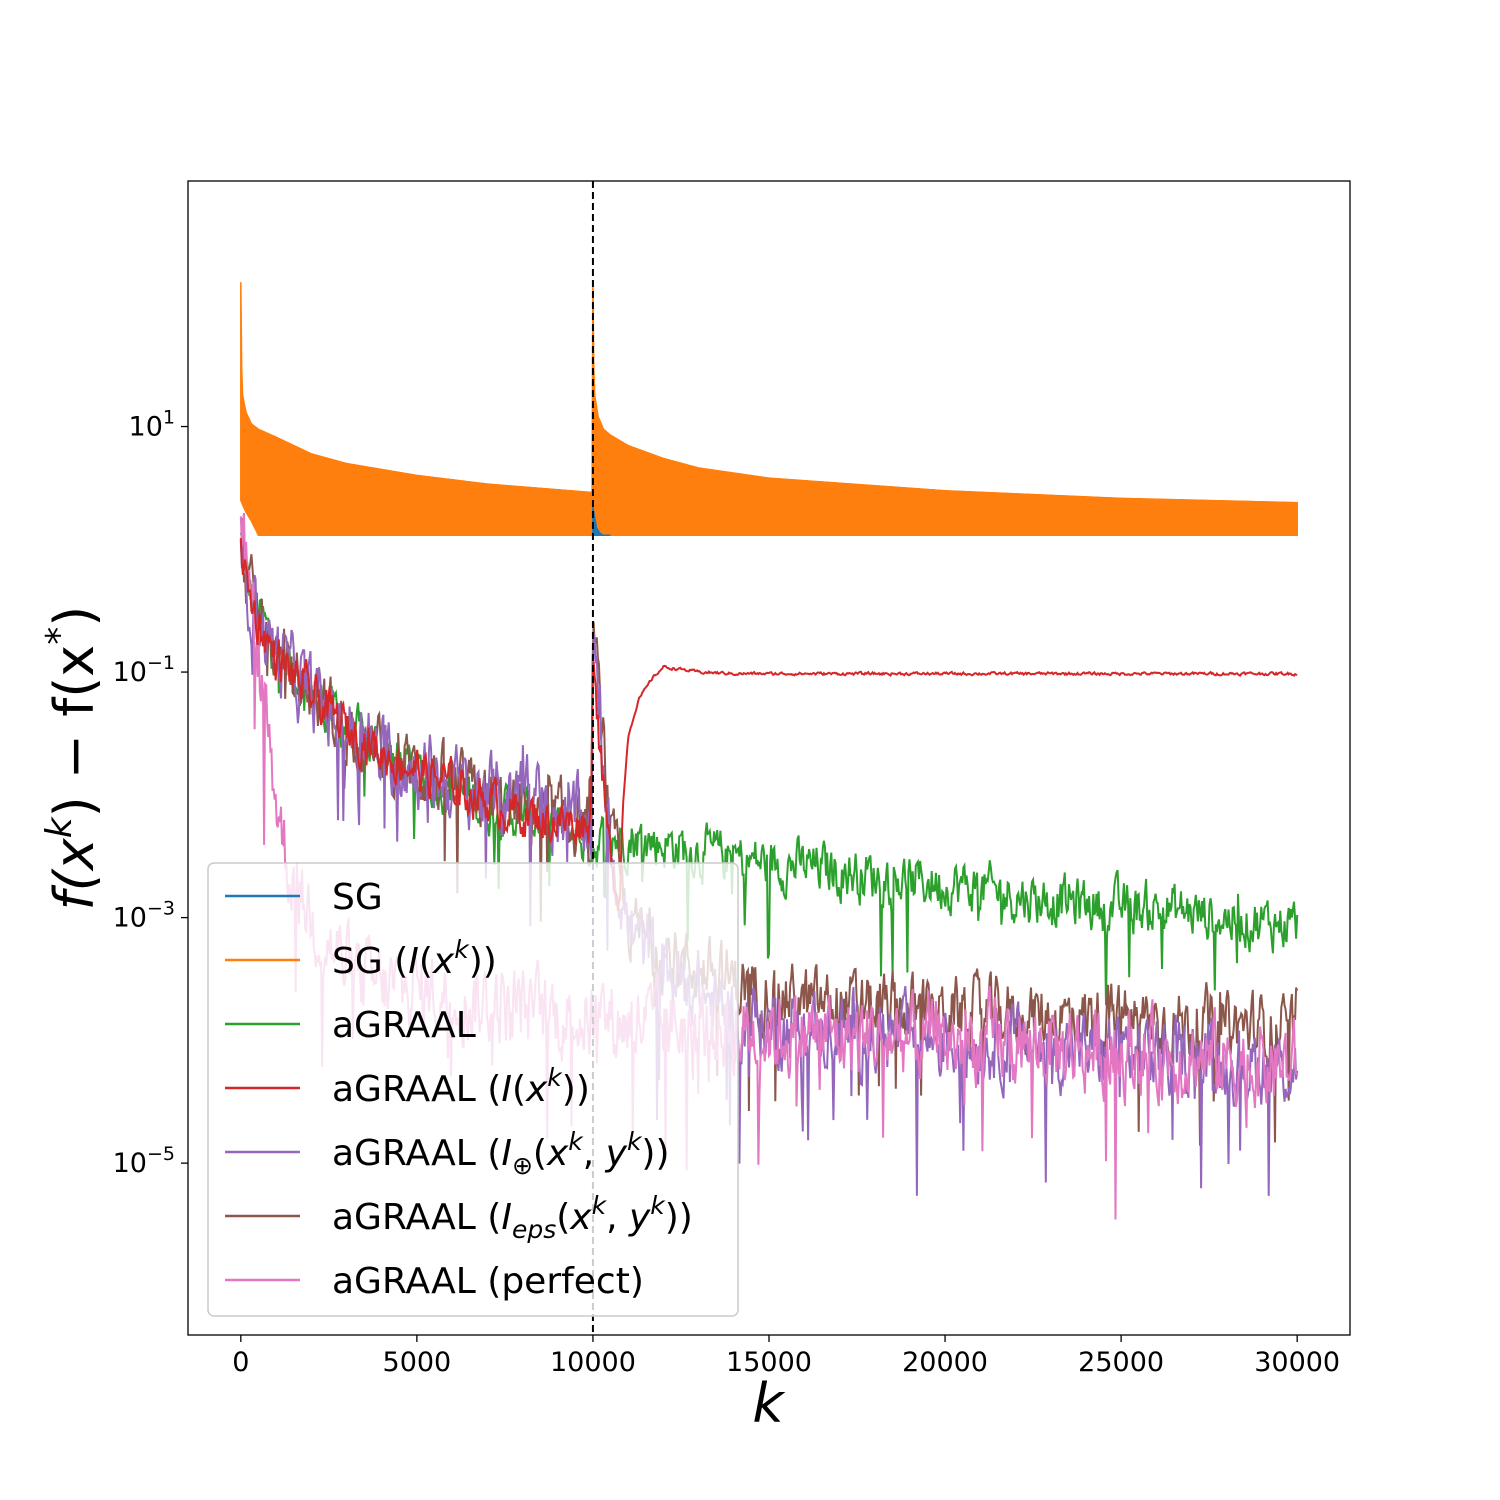 The height and width of the screenshot is (1500, 1500). What do you see at coordinates (1121, 1362) in the screenshot?
I see `x-tick-label: 25000` at bounding box center [1121, 1362].